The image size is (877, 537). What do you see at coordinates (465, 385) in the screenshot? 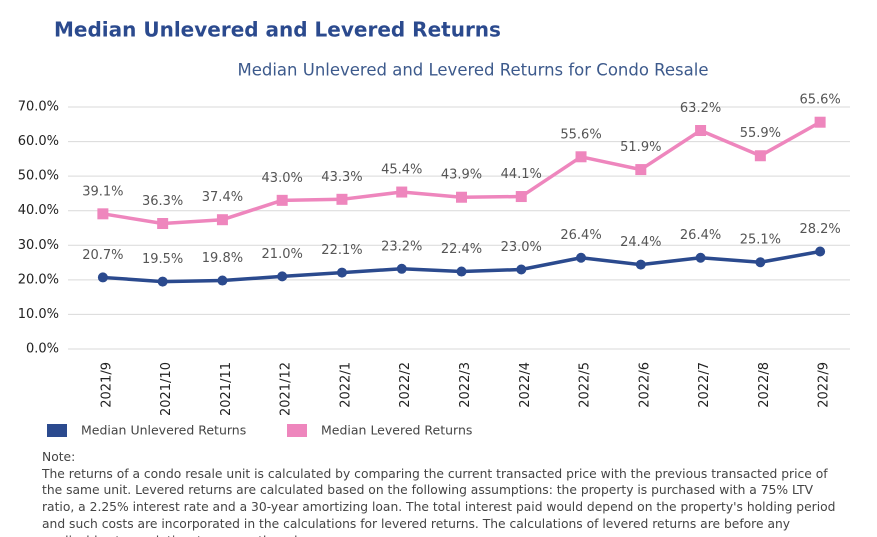
I see `x-tick-label: 2022/3` at bounding box center [465, 385].